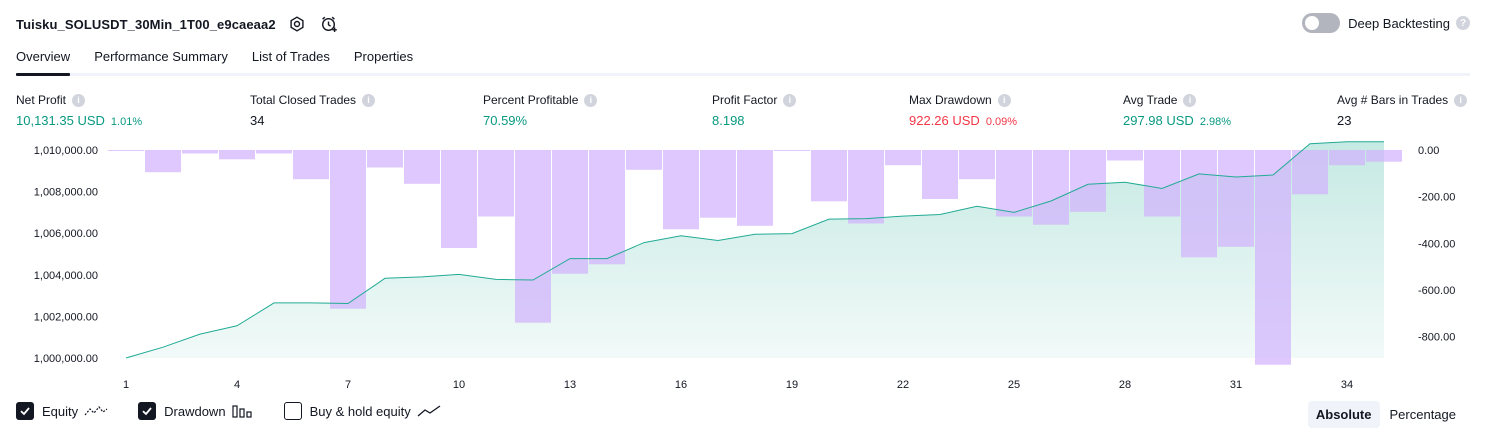 The image size is (1486, 438). I want to click on x-axis-tick-label: 28, so click(1125, 385).